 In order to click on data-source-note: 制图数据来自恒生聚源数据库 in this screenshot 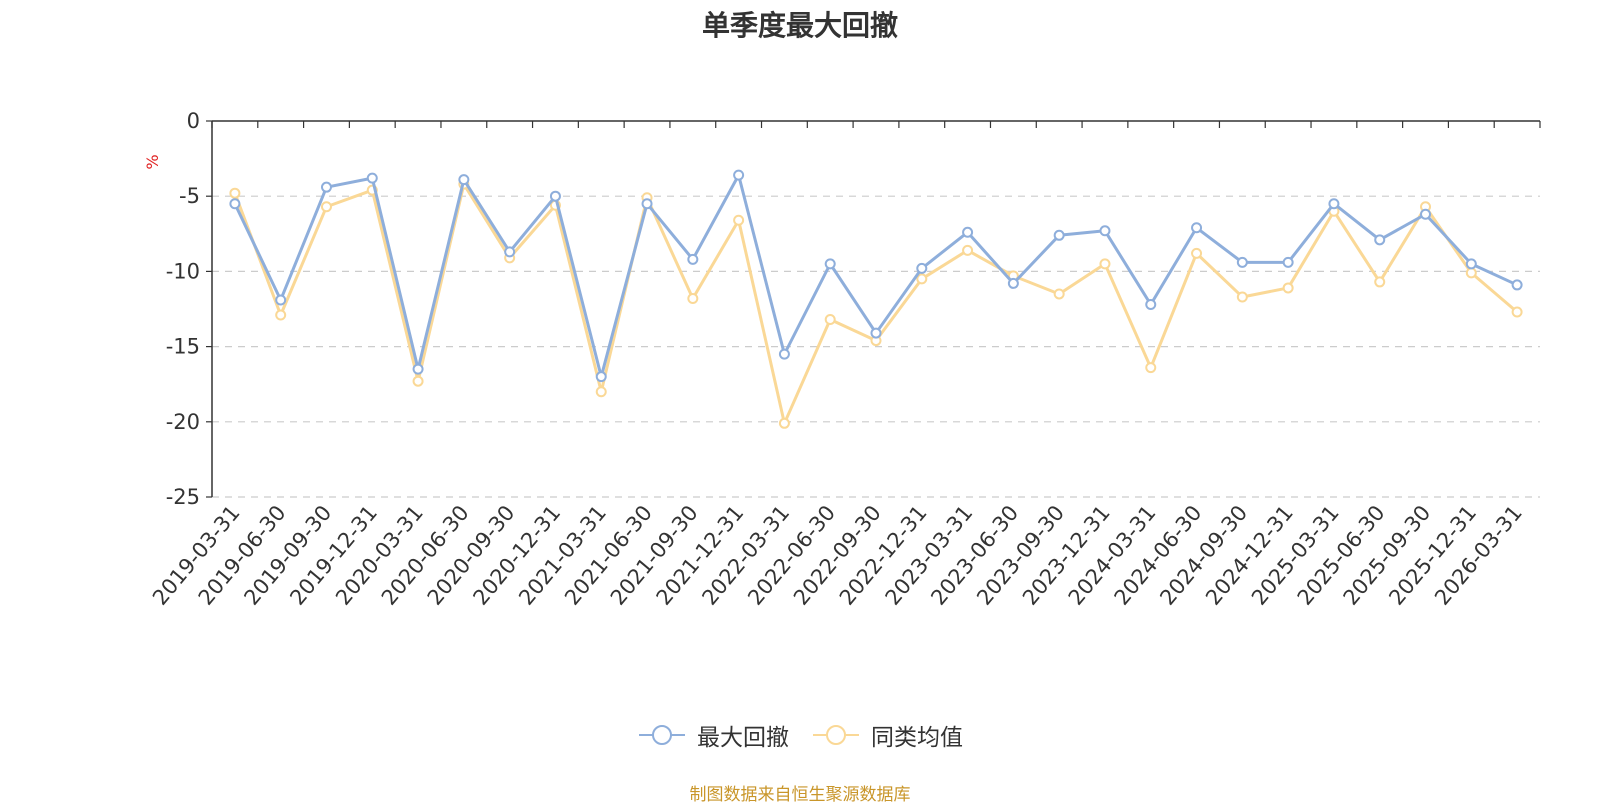, I will do `click(800, 795)`.